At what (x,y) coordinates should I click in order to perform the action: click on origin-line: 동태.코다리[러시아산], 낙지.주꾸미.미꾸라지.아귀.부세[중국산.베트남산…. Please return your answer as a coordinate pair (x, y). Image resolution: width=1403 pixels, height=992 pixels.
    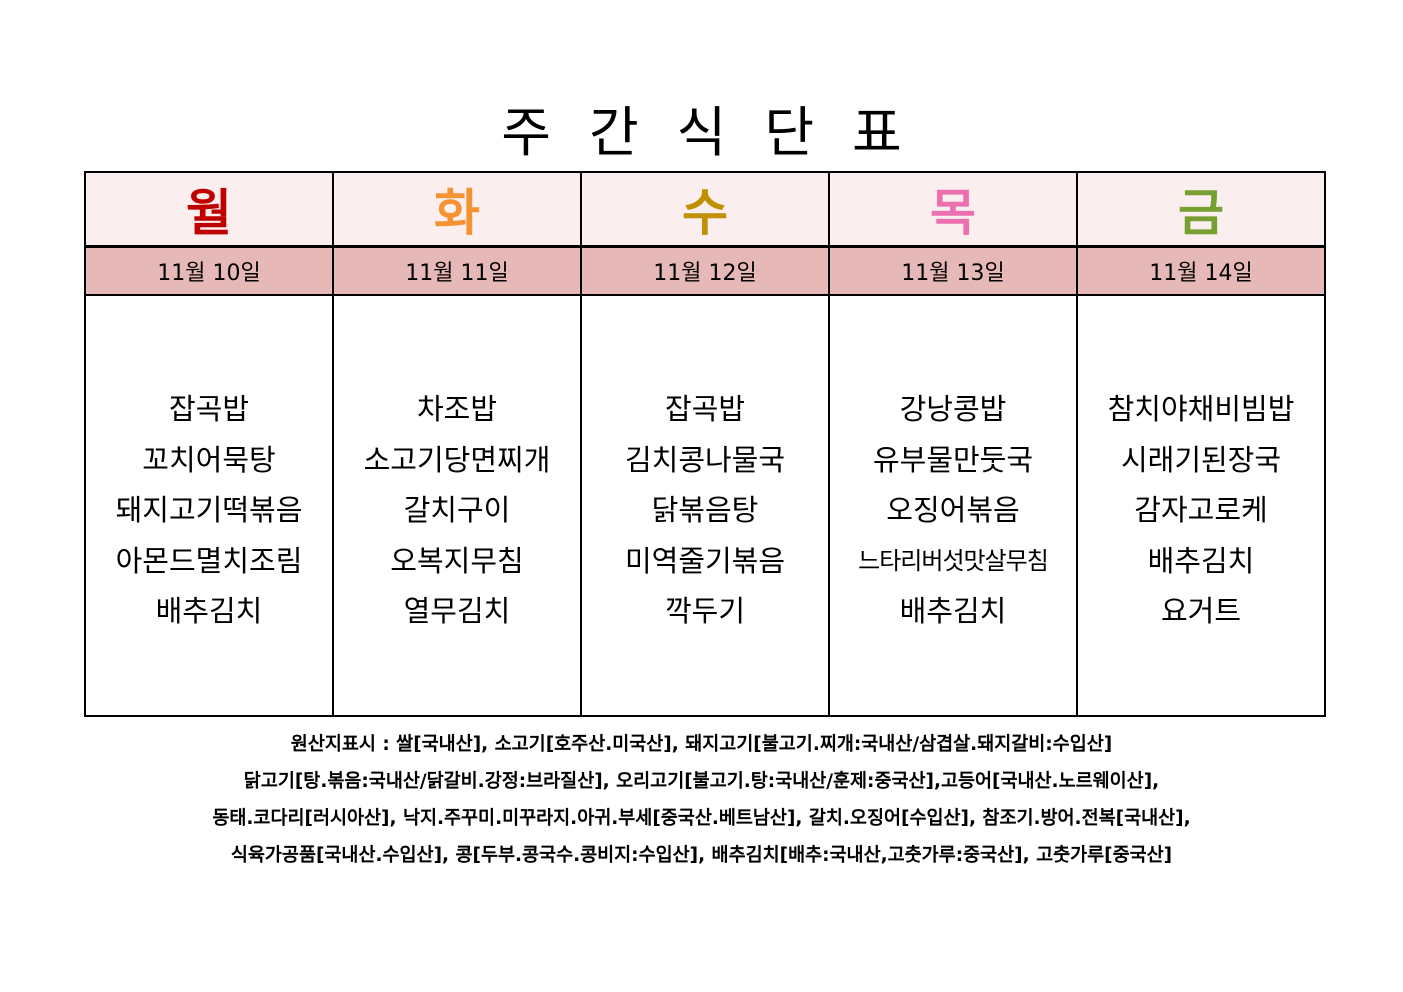
    Looking at the image, I should click on (701, 818).